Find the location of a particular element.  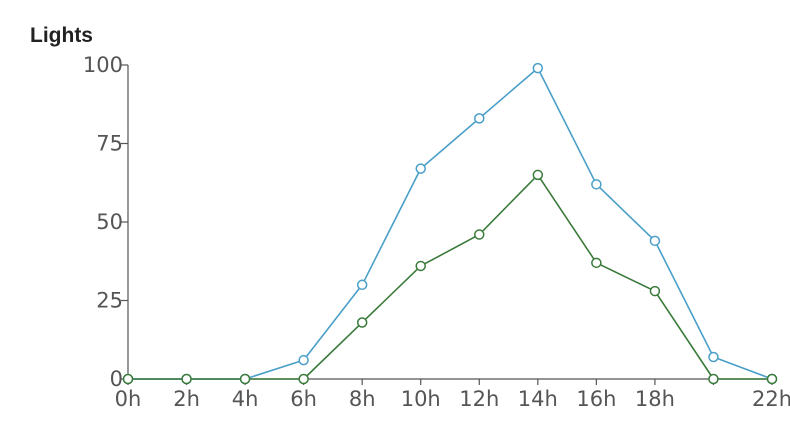

x-tick-label: 14h is located at coordinates (538, 399).